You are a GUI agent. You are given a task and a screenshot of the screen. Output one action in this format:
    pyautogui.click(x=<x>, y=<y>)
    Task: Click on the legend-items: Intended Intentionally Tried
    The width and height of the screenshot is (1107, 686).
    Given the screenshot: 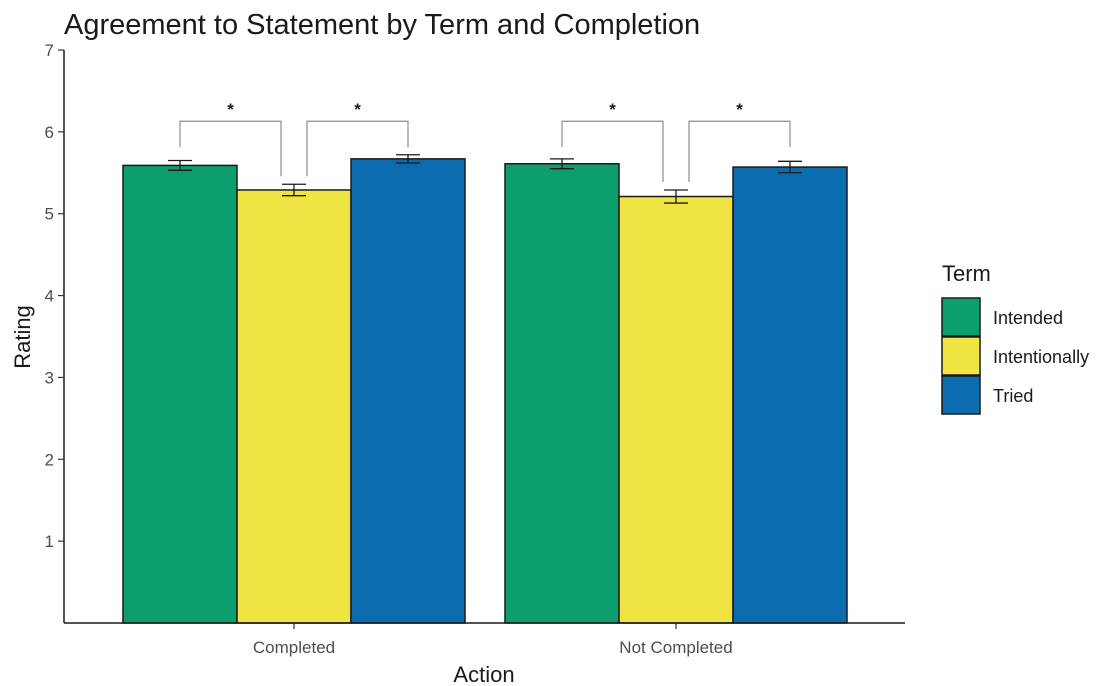 What is the action you would take?
    pyautogui.click(x=1015, y=356)
    